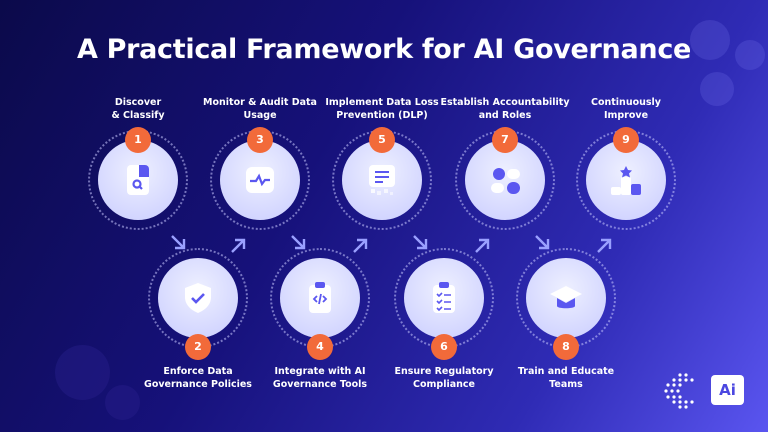 The image size is (768, 432). What do you see at coordinates (505, 140) in the screenshot?
I see `step-number-badge: 7` at bounding box center [505, 140].